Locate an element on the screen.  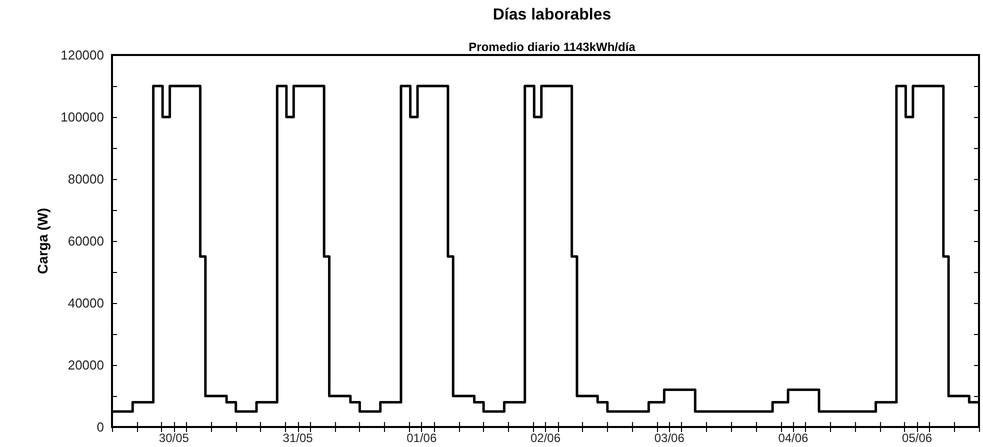
y-tick-label: 80000 is located at coordinates (86, 179).